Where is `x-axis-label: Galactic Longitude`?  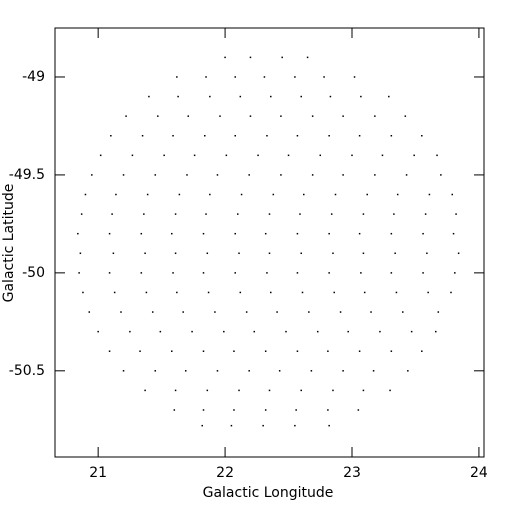 x-axis-label: Galactic Longitude is located at coordinates (268, 493).